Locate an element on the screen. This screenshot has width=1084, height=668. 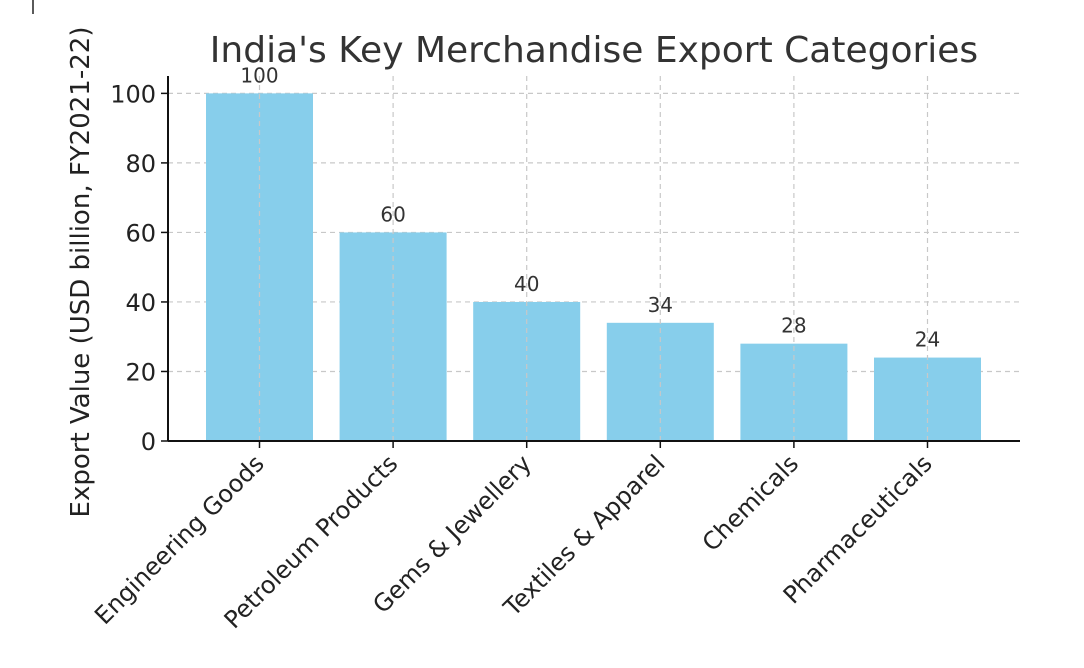
data-label-1: 60 is located at coordinates (392, 214).